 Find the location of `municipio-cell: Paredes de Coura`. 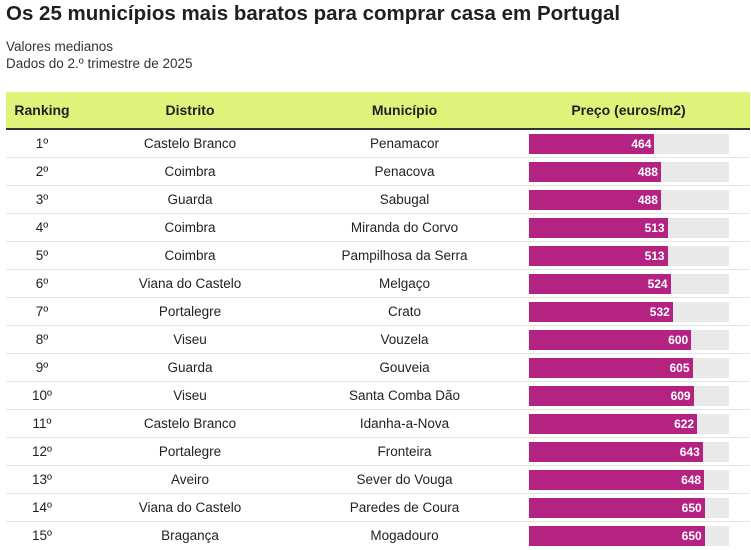

municipio-cell: Paredes de Coura is located at coordinates (404, 507).